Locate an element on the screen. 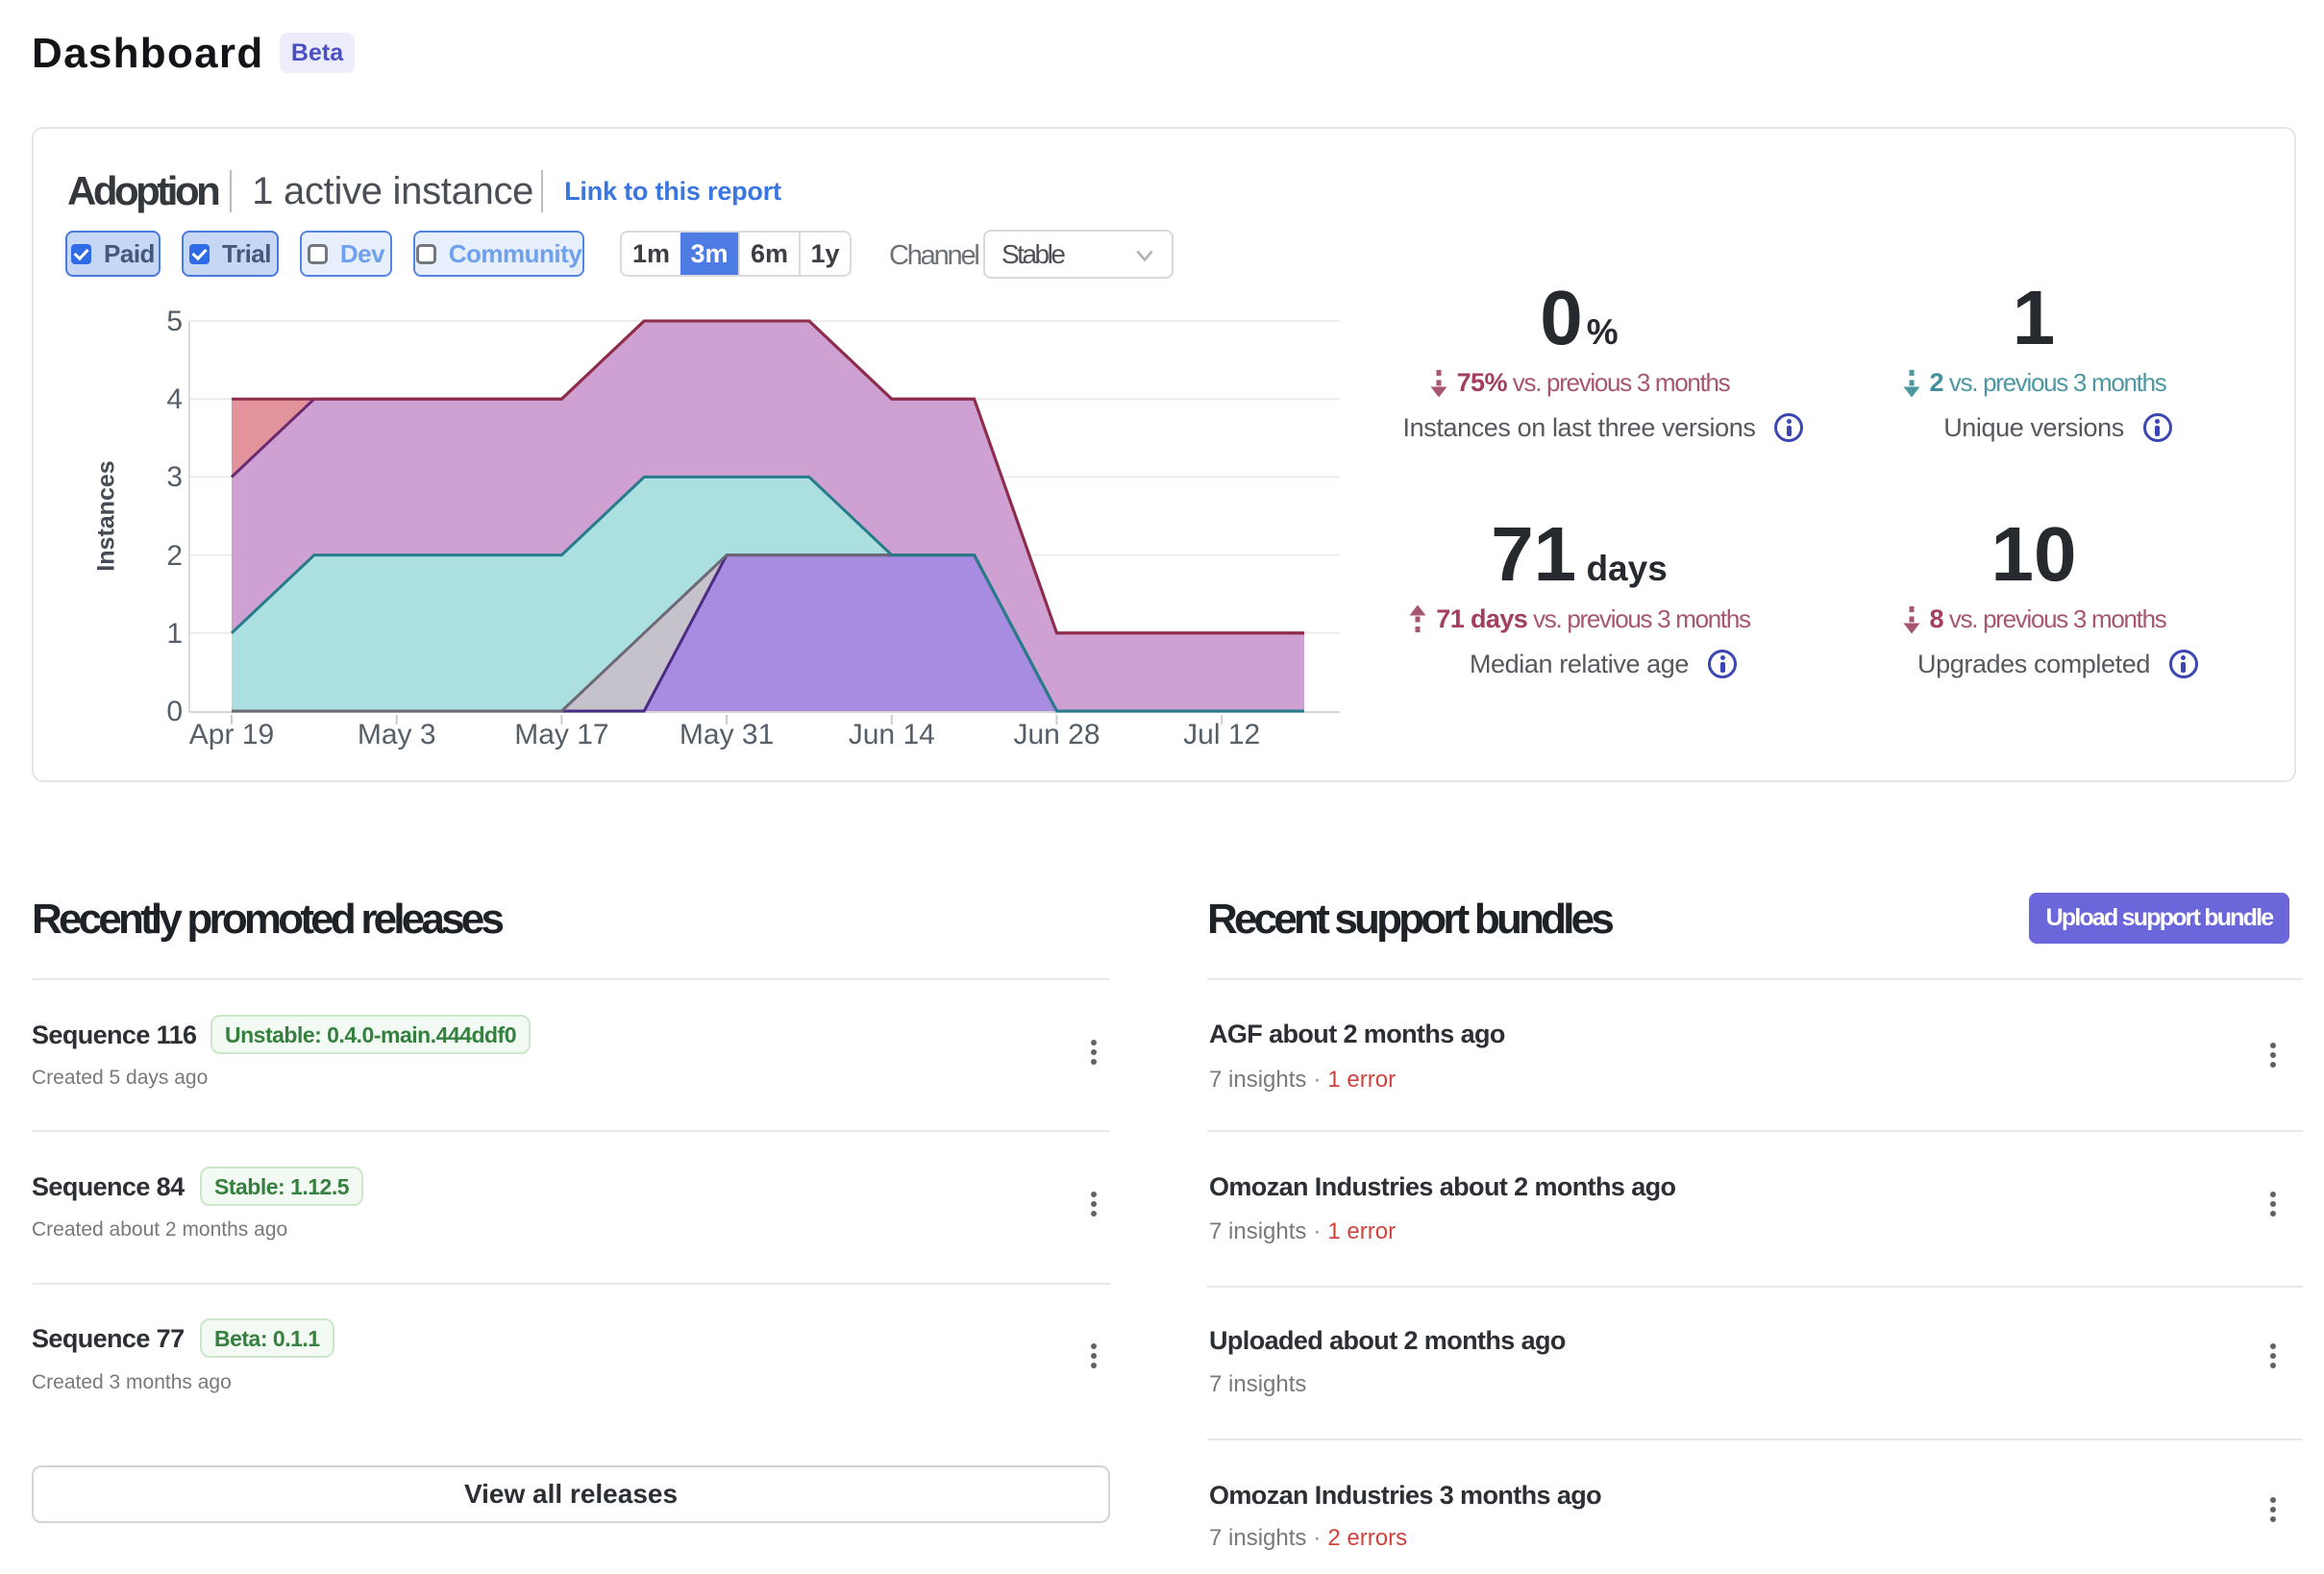 The height and width of the screenshot is (1574, 2324). svg-text: 0 is located at coordinates (174, 711).